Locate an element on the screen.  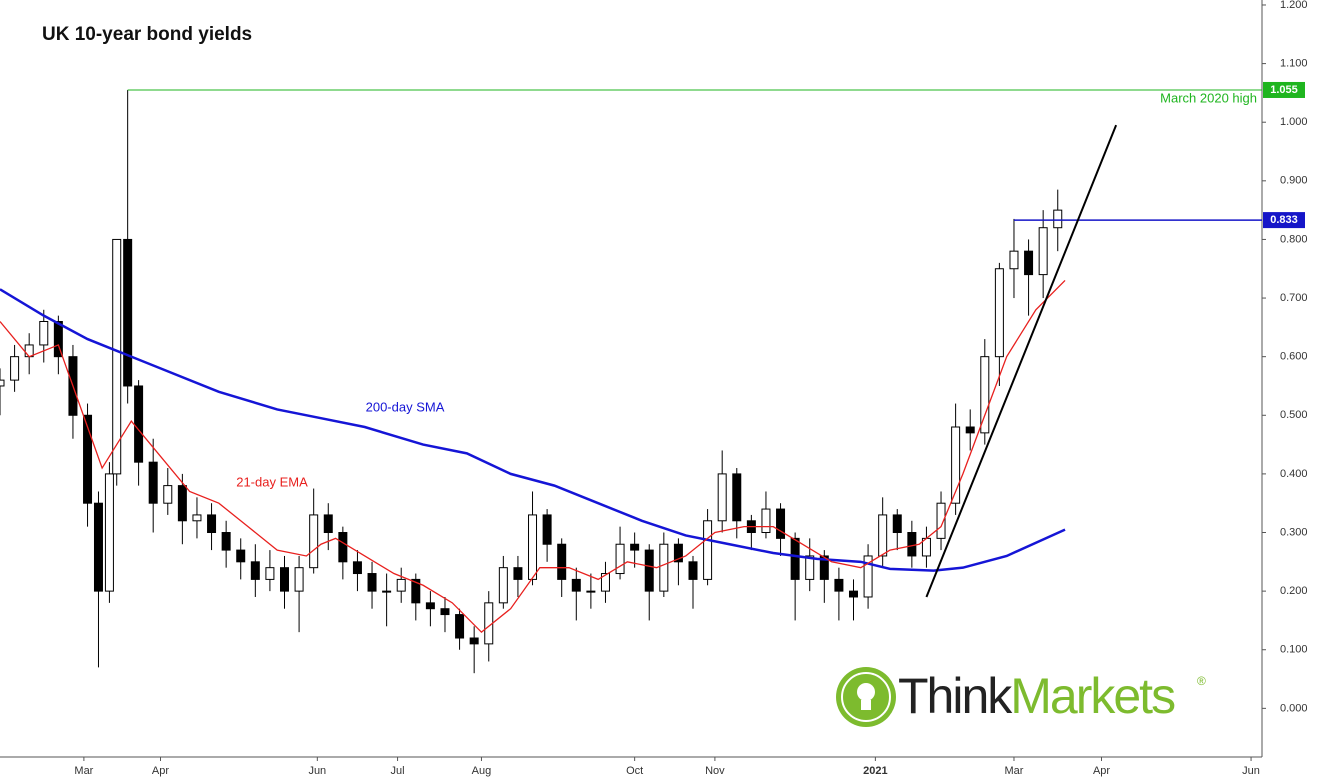
y-tick-label: 1.200 is located at coordinates (1294, 5).